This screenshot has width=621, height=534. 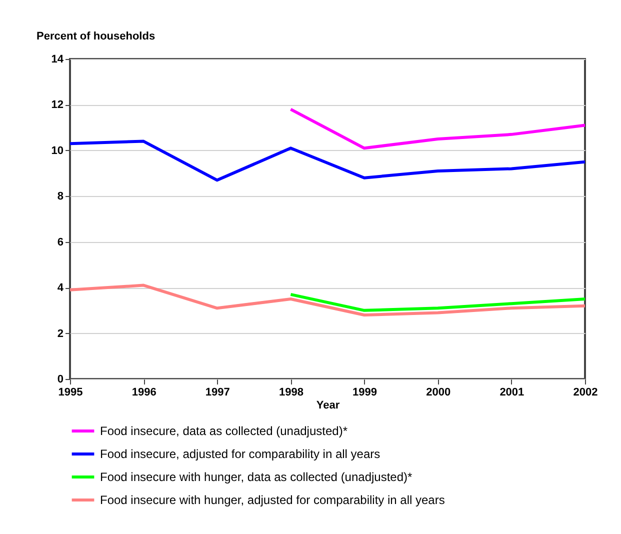 What do you see at coordinates (585, 392) in the screenshot?
I see `x-tick-label: 2002` at bounding box center [585, 392].